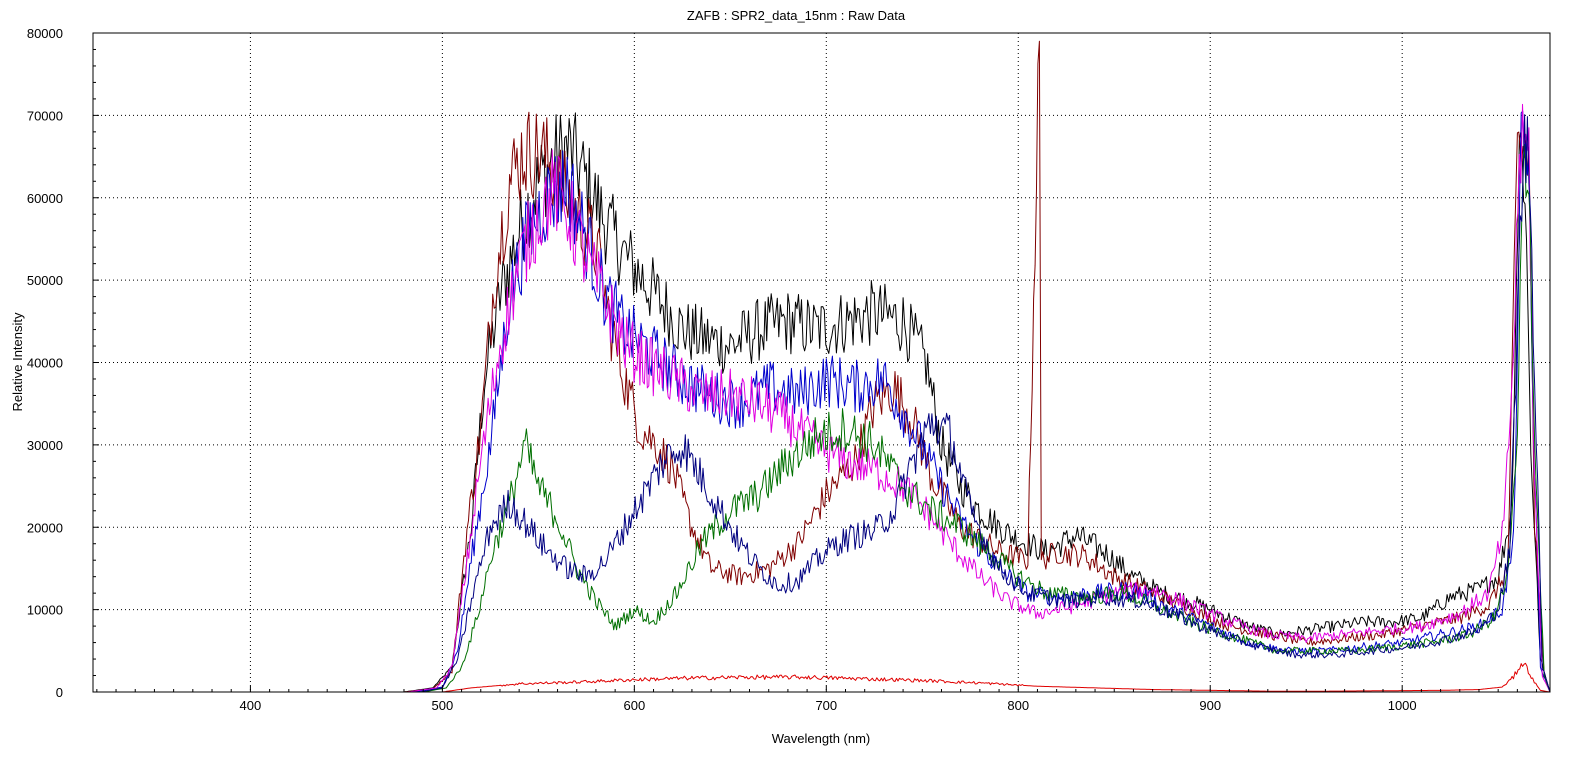  Describe the element at coordinates (45, 280) in the screenshot. I see `y-tick-label: 50000` at that location.